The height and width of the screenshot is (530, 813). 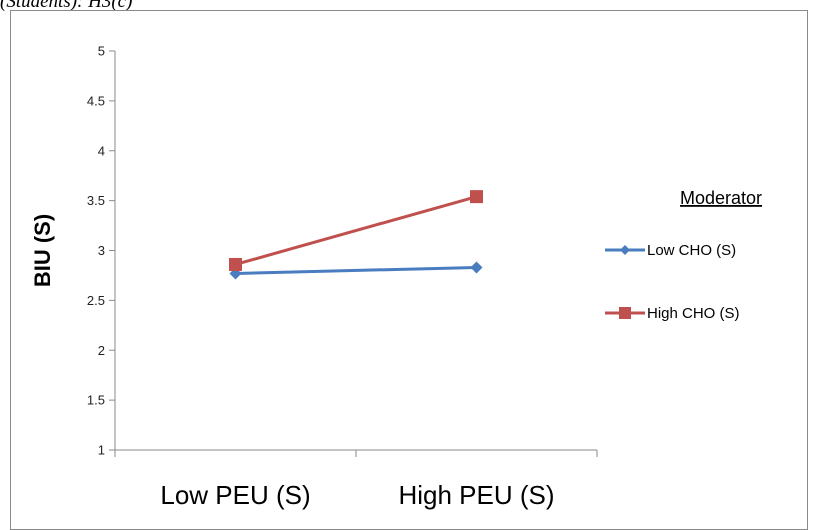 I want to click on legend-label-2: High CHO (S), so click(x=693, y=313).